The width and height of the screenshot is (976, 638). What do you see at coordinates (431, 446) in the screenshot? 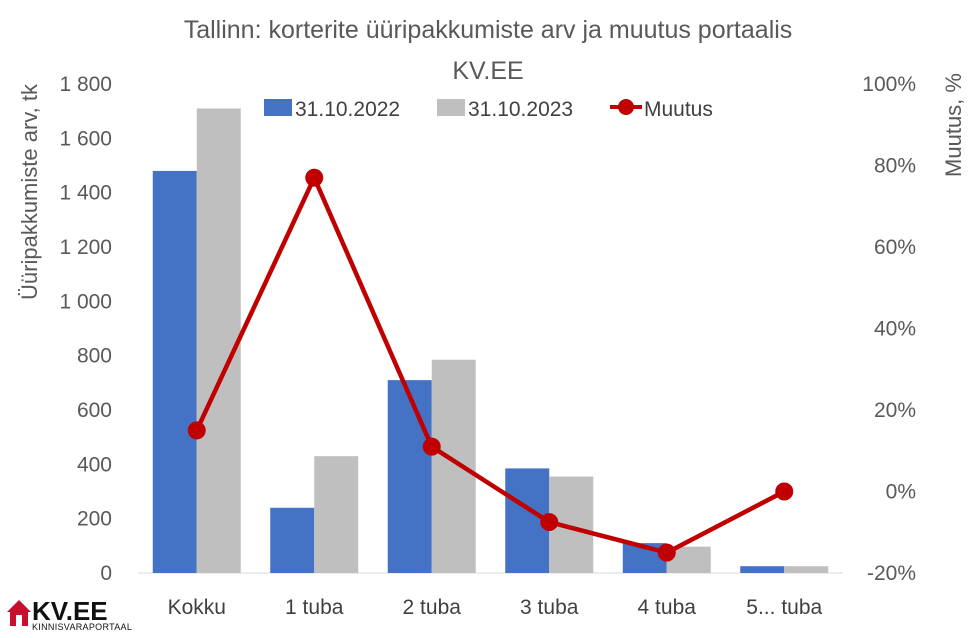
I see `point-Muutus-2 tuba` at bounding box center [431, 446].